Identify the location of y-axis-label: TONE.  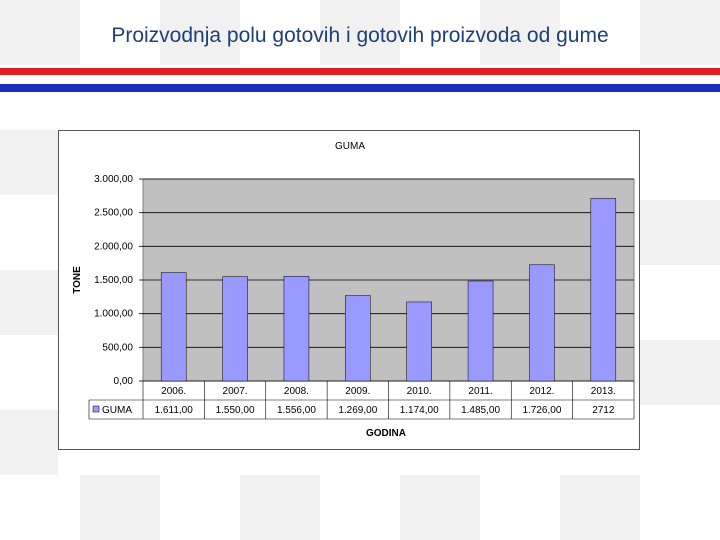
(77, 280).